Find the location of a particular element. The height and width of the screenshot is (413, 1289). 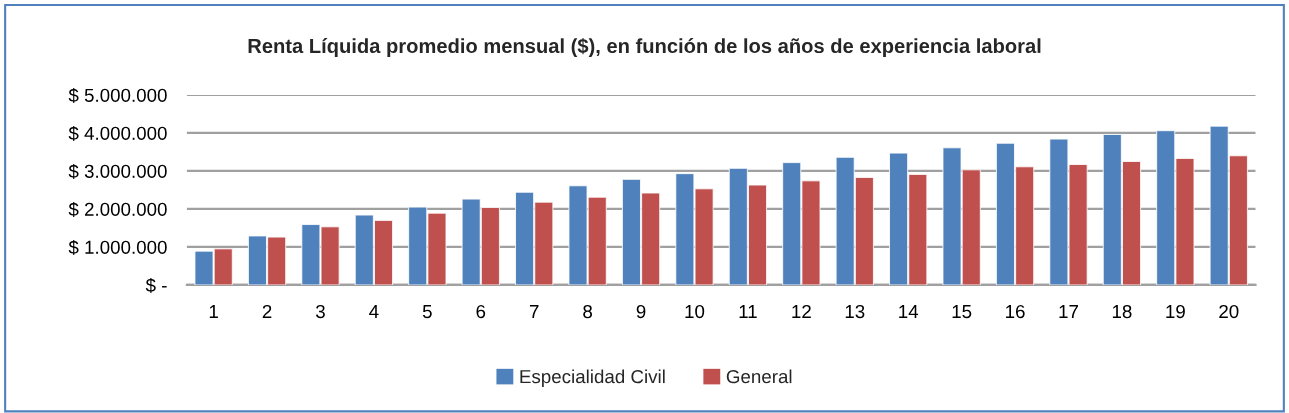

legend-label: Especialidad Civil is located at coordinates (592, 378).